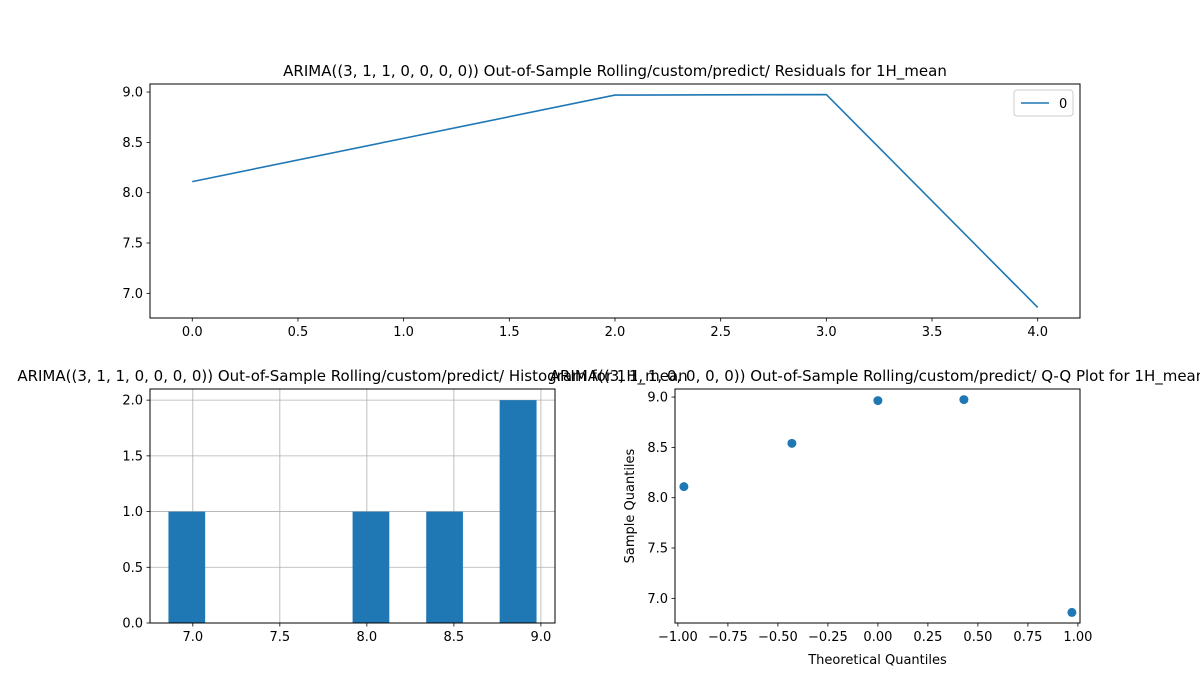 The width and height of the screenshot is (1200, 700). I want to click on residuals-x-tick-label: 2.5, so click(720, 332).